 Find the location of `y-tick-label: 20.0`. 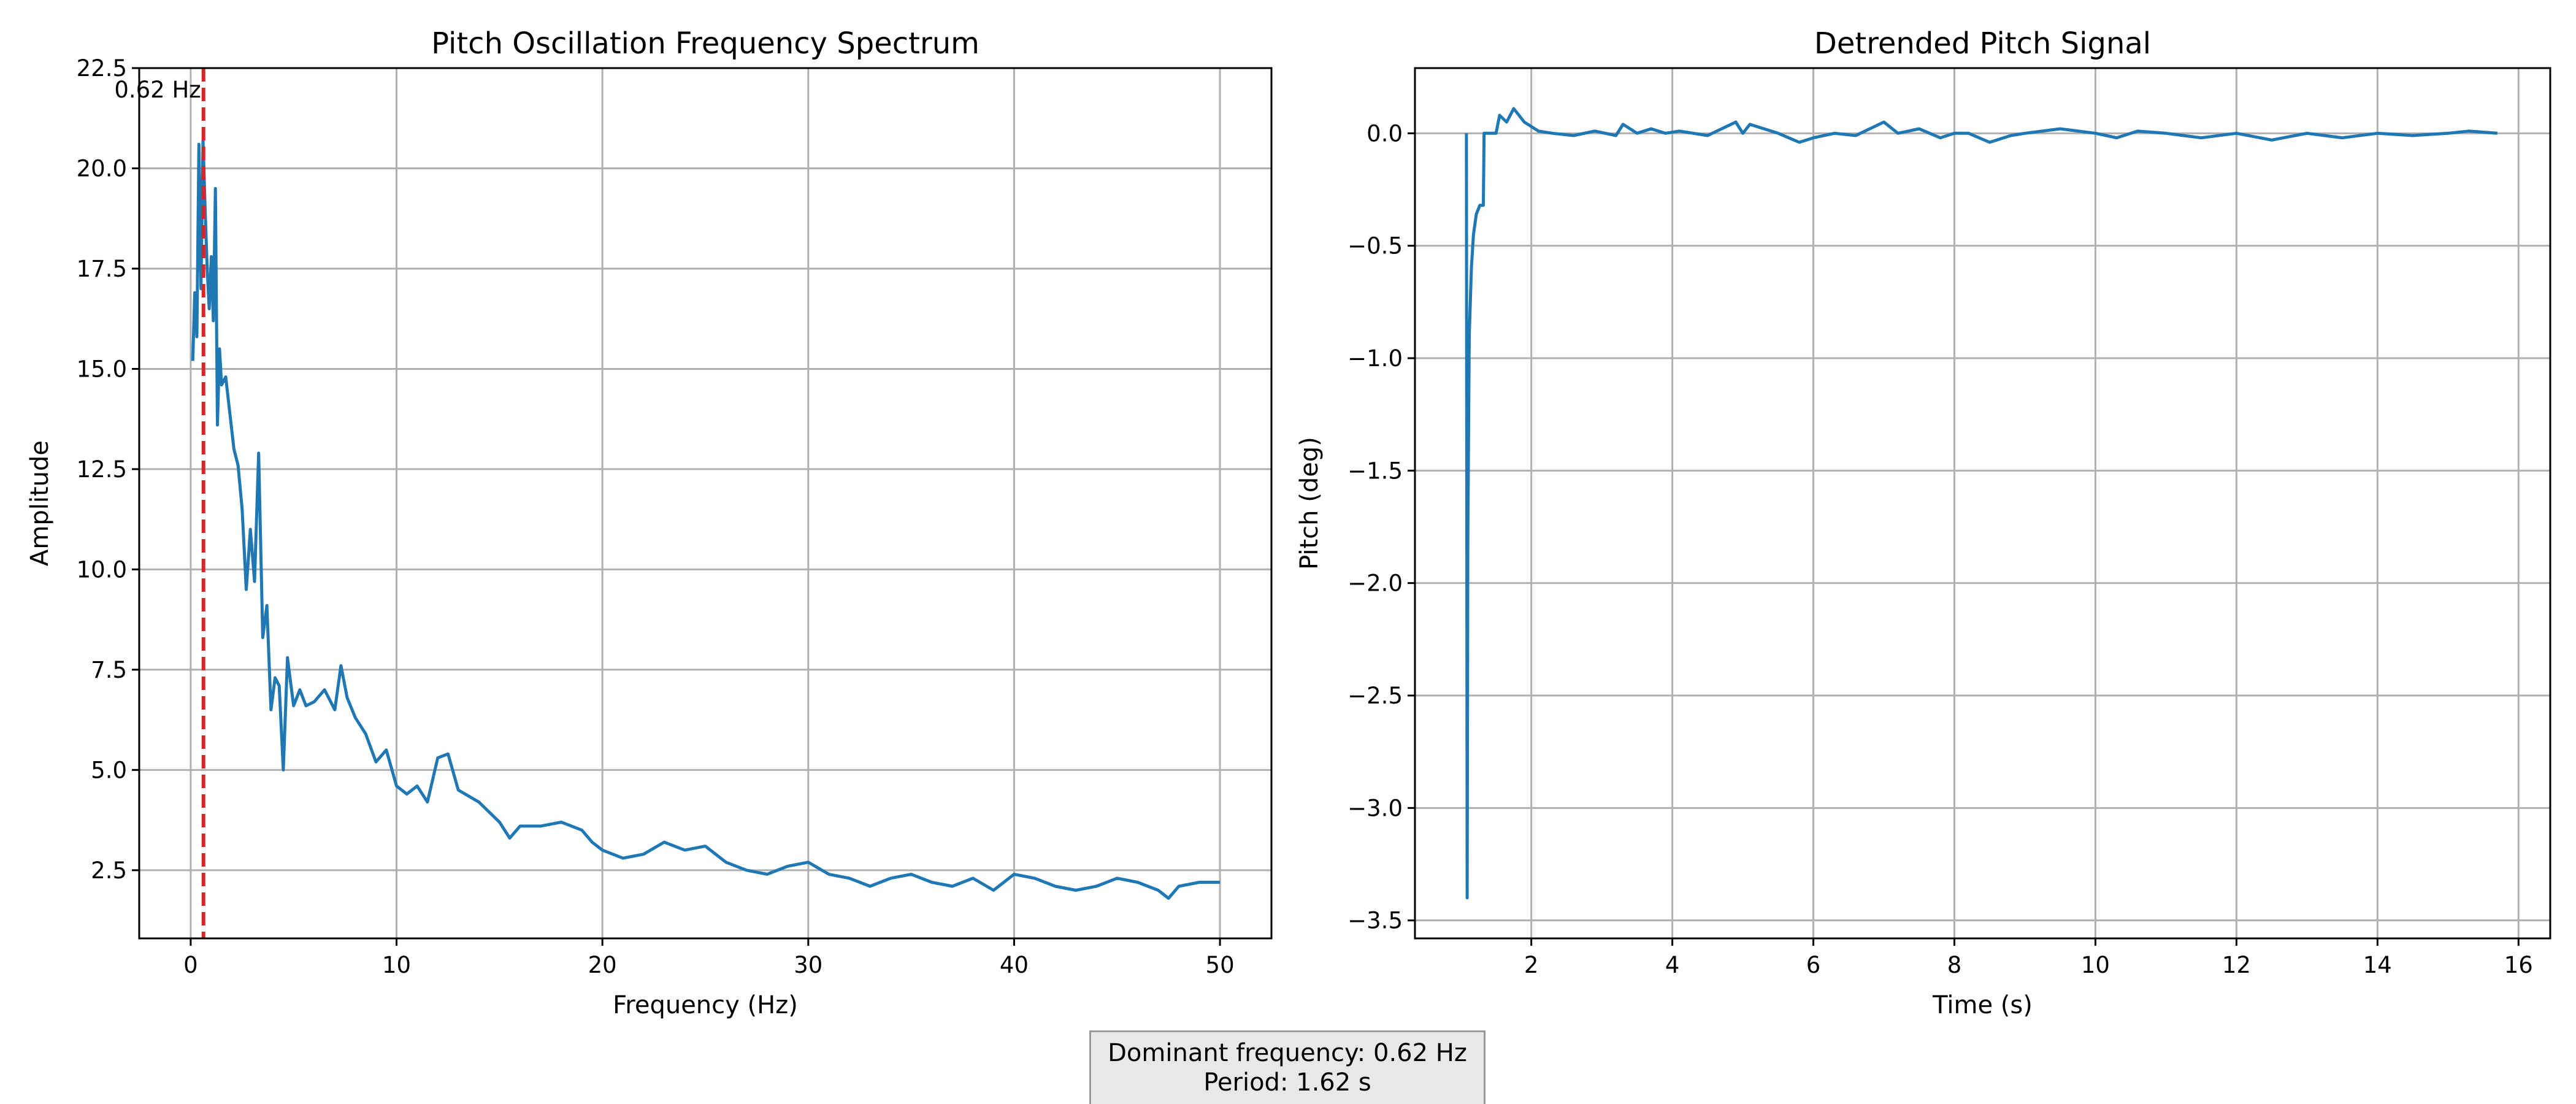

y-tick-label: 20.0 is located at coordinates (102, 168).